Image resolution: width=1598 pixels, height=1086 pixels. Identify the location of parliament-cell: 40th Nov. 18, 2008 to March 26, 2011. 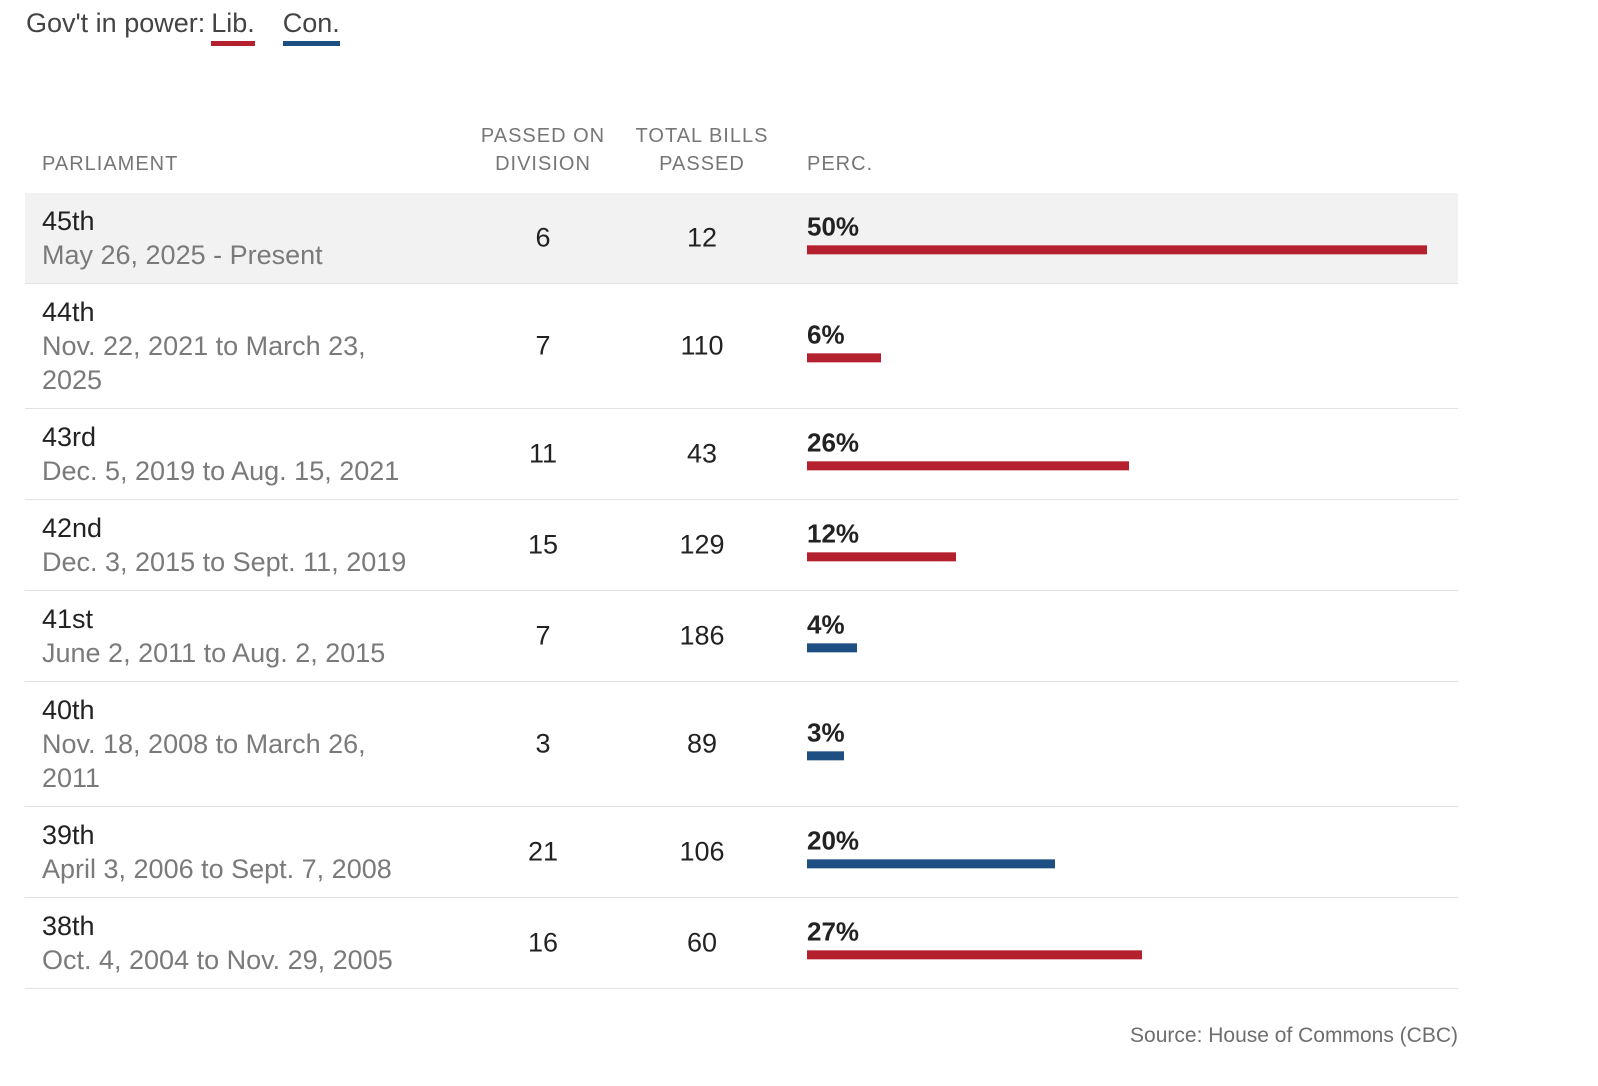
(232, 744).